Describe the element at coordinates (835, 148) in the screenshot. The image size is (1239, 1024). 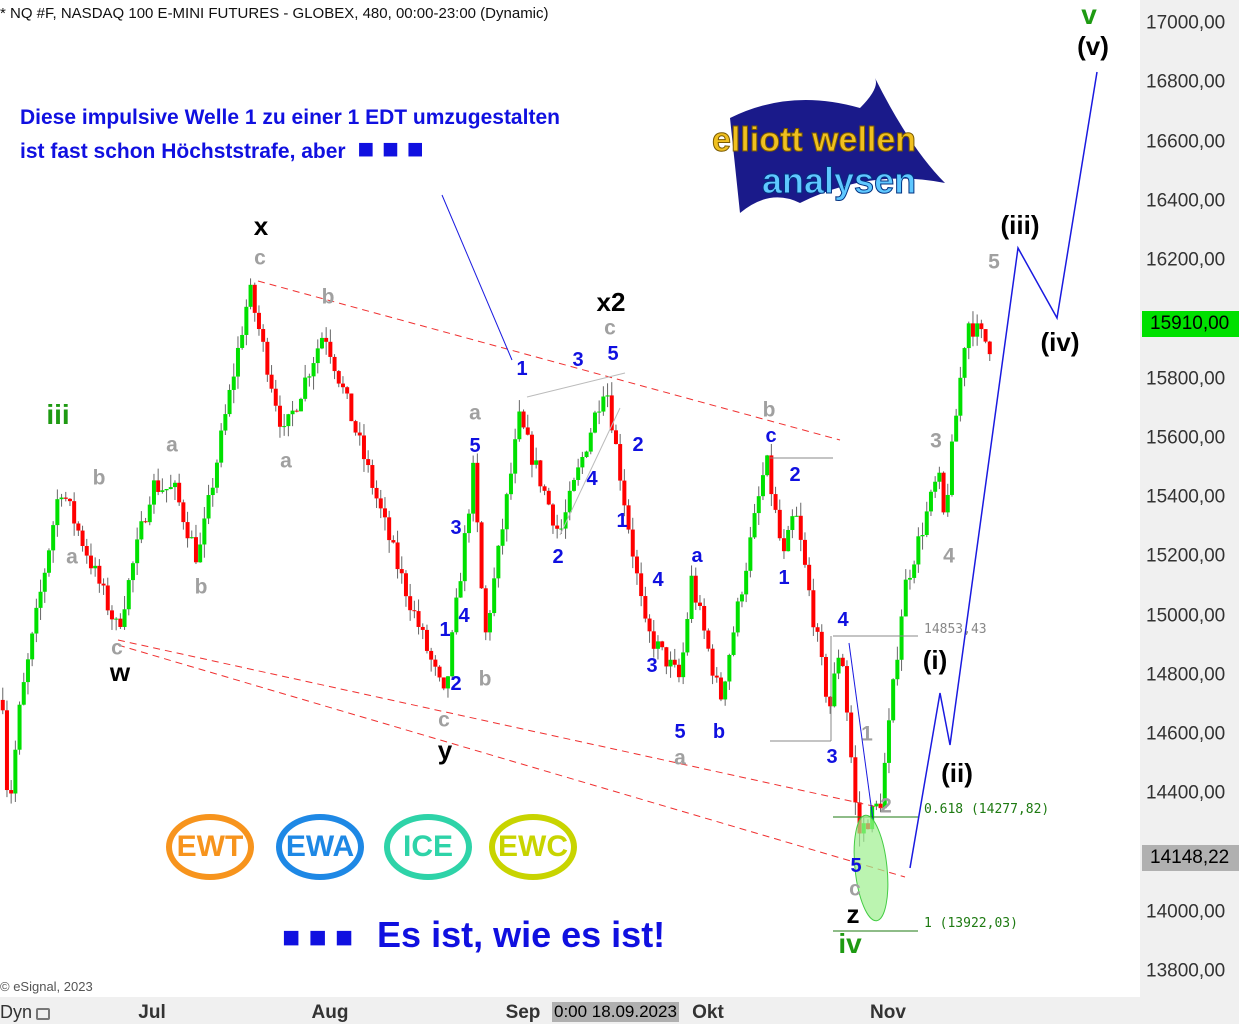
I see `elliott-wellen-logo: elliott wellen analysen` at that location.